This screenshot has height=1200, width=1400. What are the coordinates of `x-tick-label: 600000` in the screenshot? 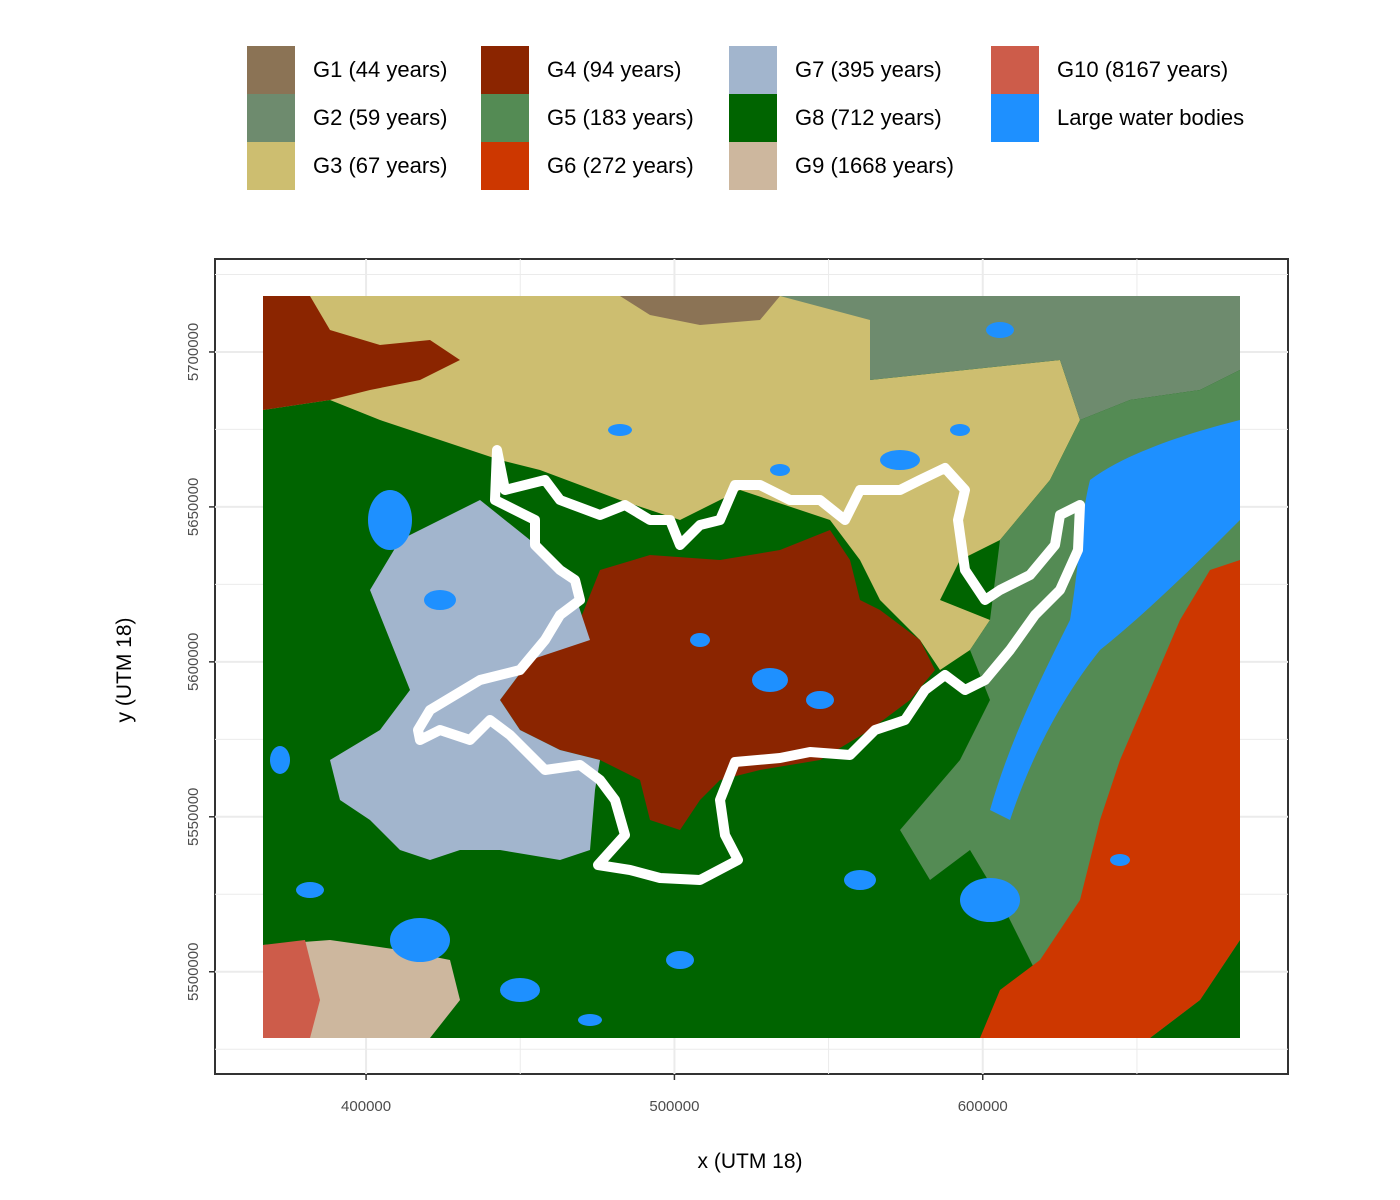 It's located at (983, 1106).